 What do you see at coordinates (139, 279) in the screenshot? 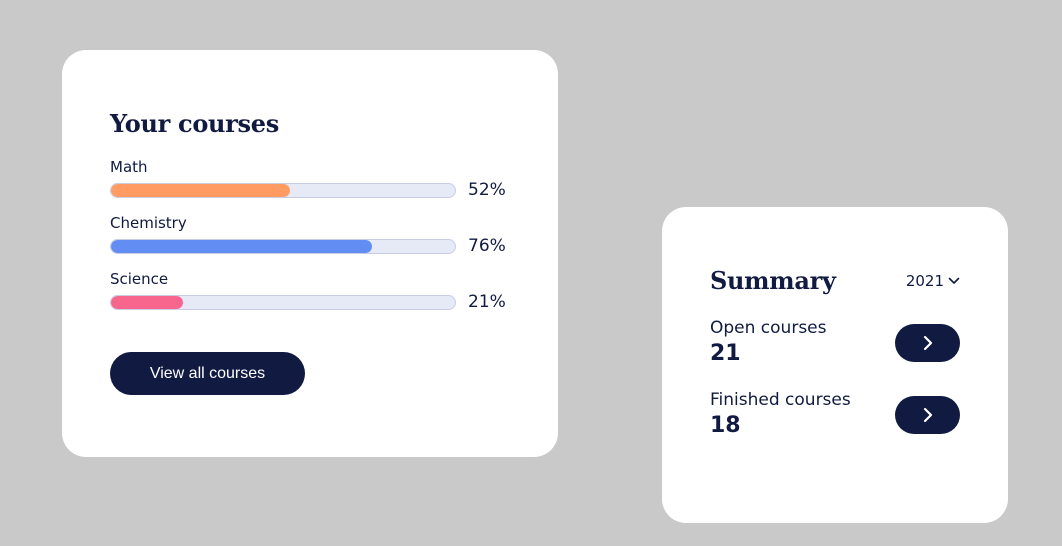
I see `course-name: Science` at bounding box center [139, 279].